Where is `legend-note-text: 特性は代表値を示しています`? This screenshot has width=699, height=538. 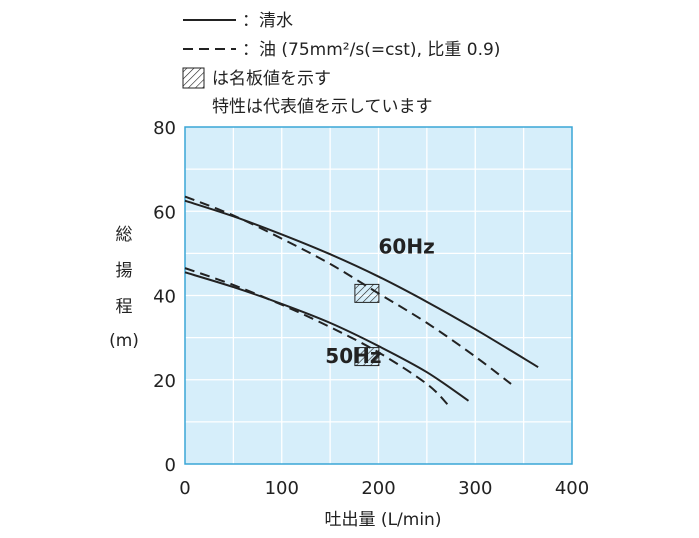 legend-note-text: 特性は代表値を示しています is located at coordinates (322, 107).